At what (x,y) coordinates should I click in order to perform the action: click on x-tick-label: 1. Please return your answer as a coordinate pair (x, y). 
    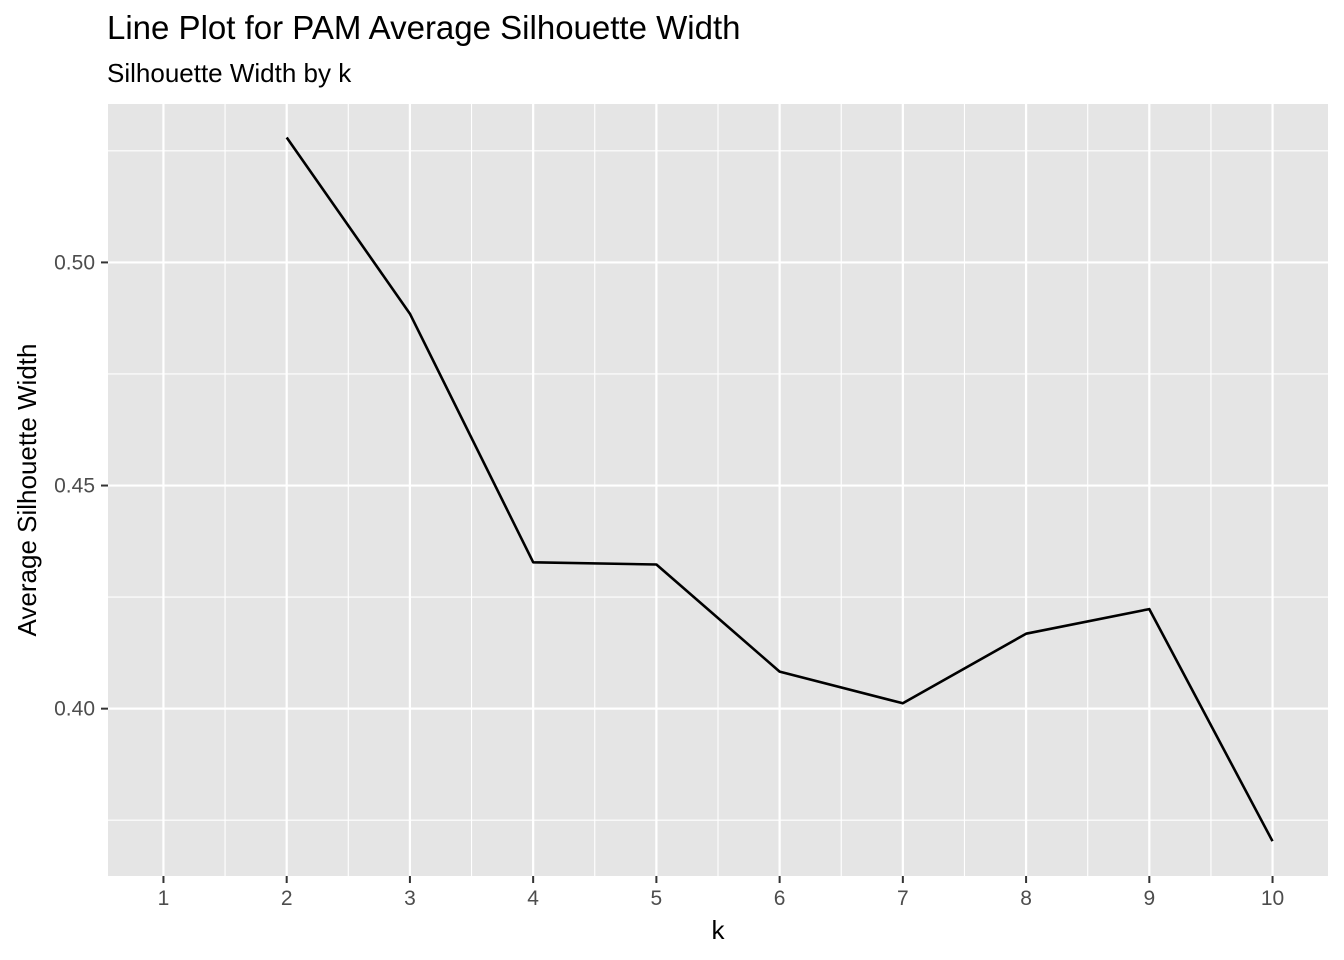
    Looking at the image, I should click on (164, 898).